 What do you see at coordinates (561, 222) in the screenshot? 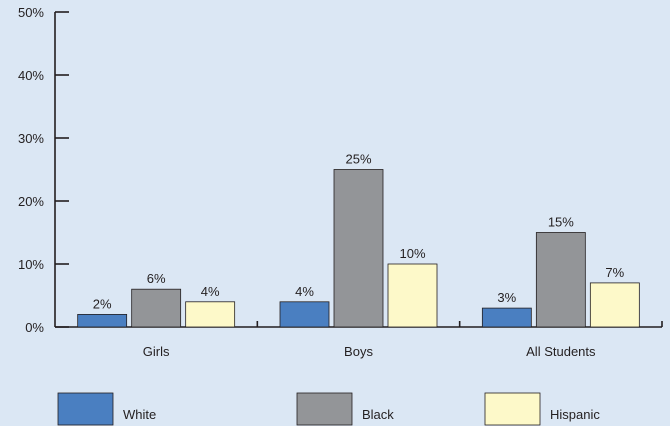
I see `data-label: 15%` at bounding box center [561, 222].